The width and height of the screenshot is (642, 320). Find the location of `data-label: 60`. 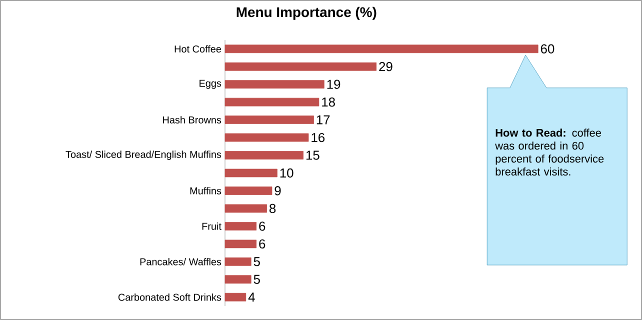

data-label: 60 is located at coordinates (547, 49).